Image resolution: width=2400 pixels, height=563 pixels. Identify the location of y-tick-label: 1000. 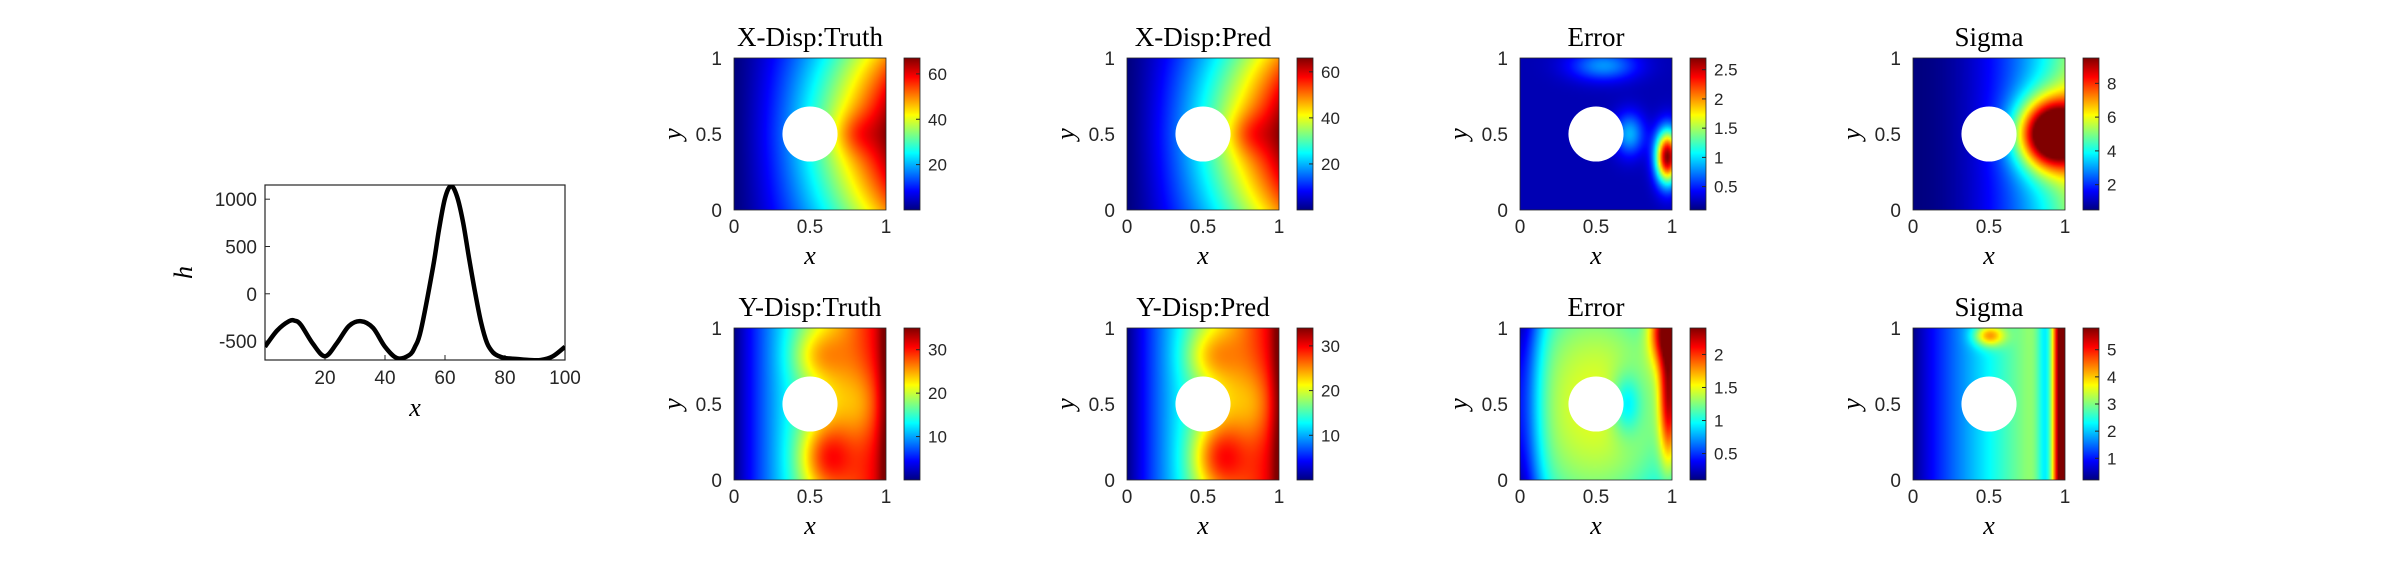
(236, 200).